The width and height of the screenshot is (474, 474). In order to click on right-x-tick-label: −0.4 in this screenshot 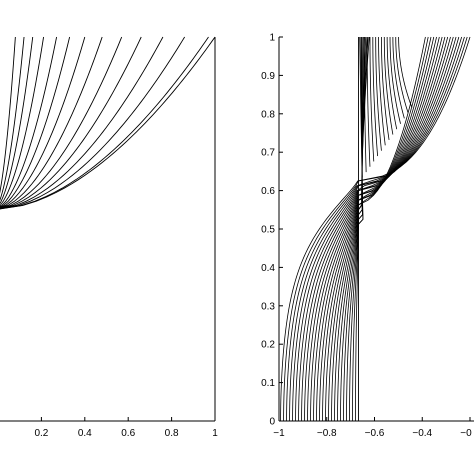, I will do `click(422, 433)`.